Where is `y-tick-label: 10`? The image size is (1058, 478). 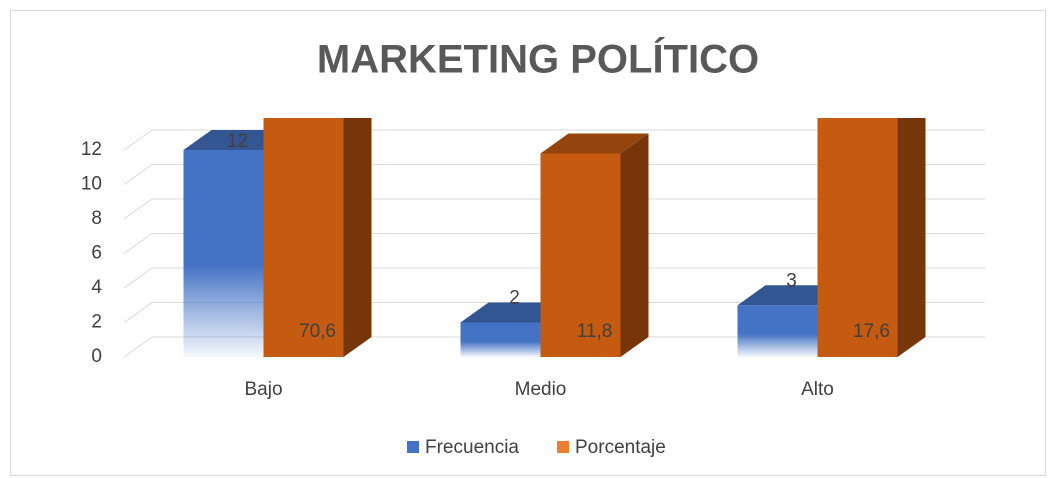 y-tick-label: 10 is located at coordinates (91, 184).